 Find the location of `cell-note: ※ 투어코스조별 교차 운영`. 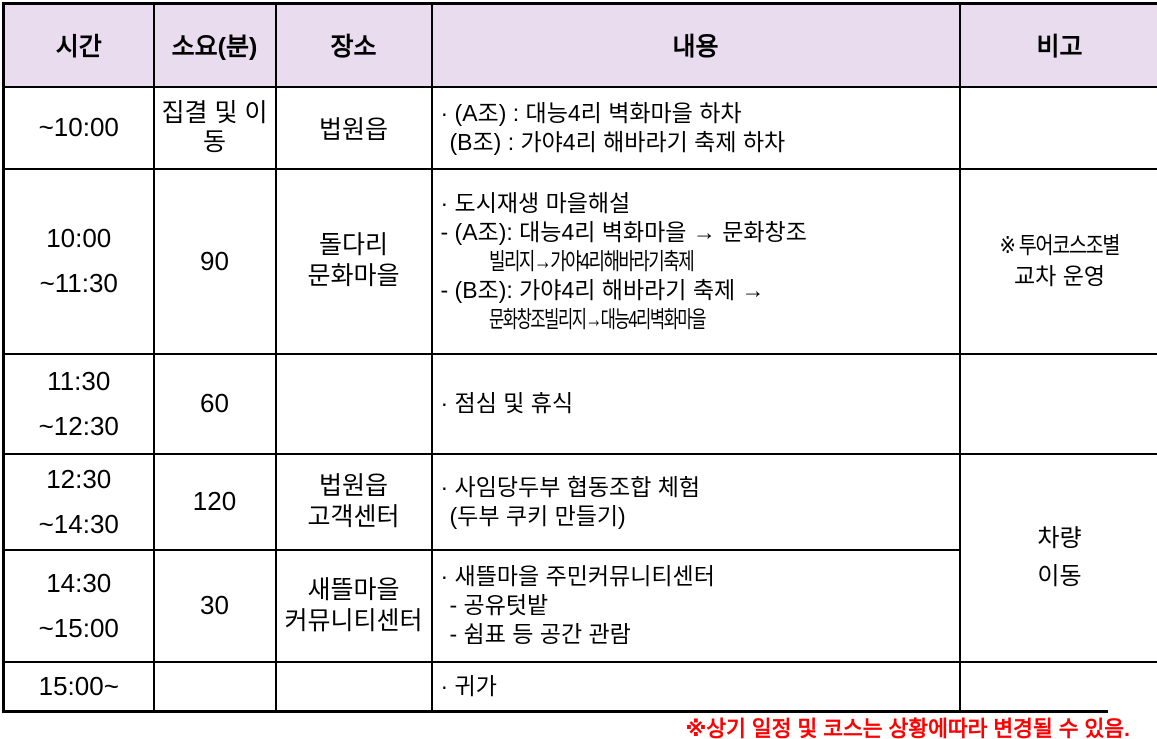

cell-note: ※ 투어코스조별 교차 운영 is located at coordinates (1057, 261).